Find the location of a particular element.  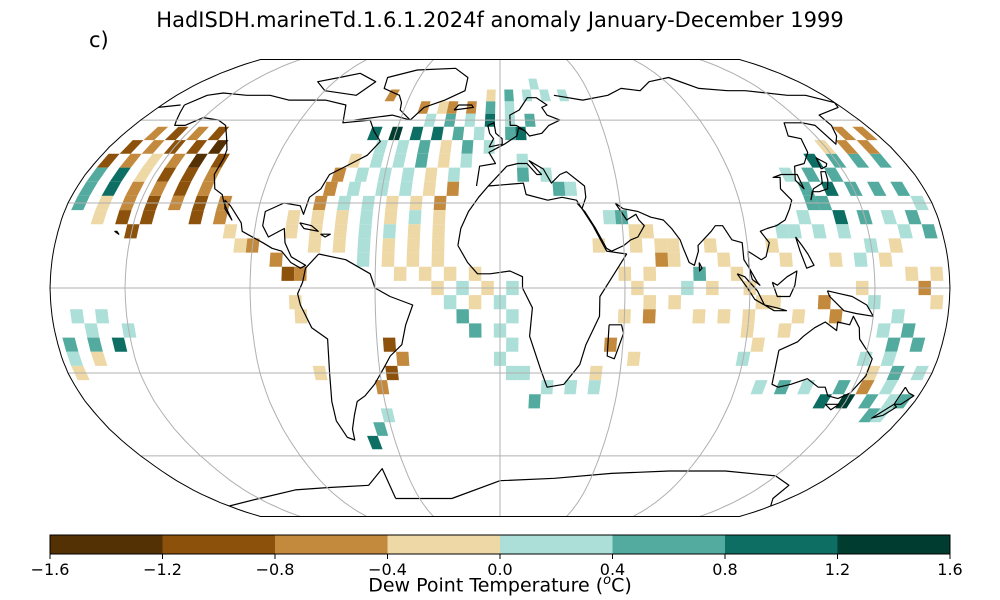

colorbar-tick-label: 0.0 is located at coordinates (499, 569).